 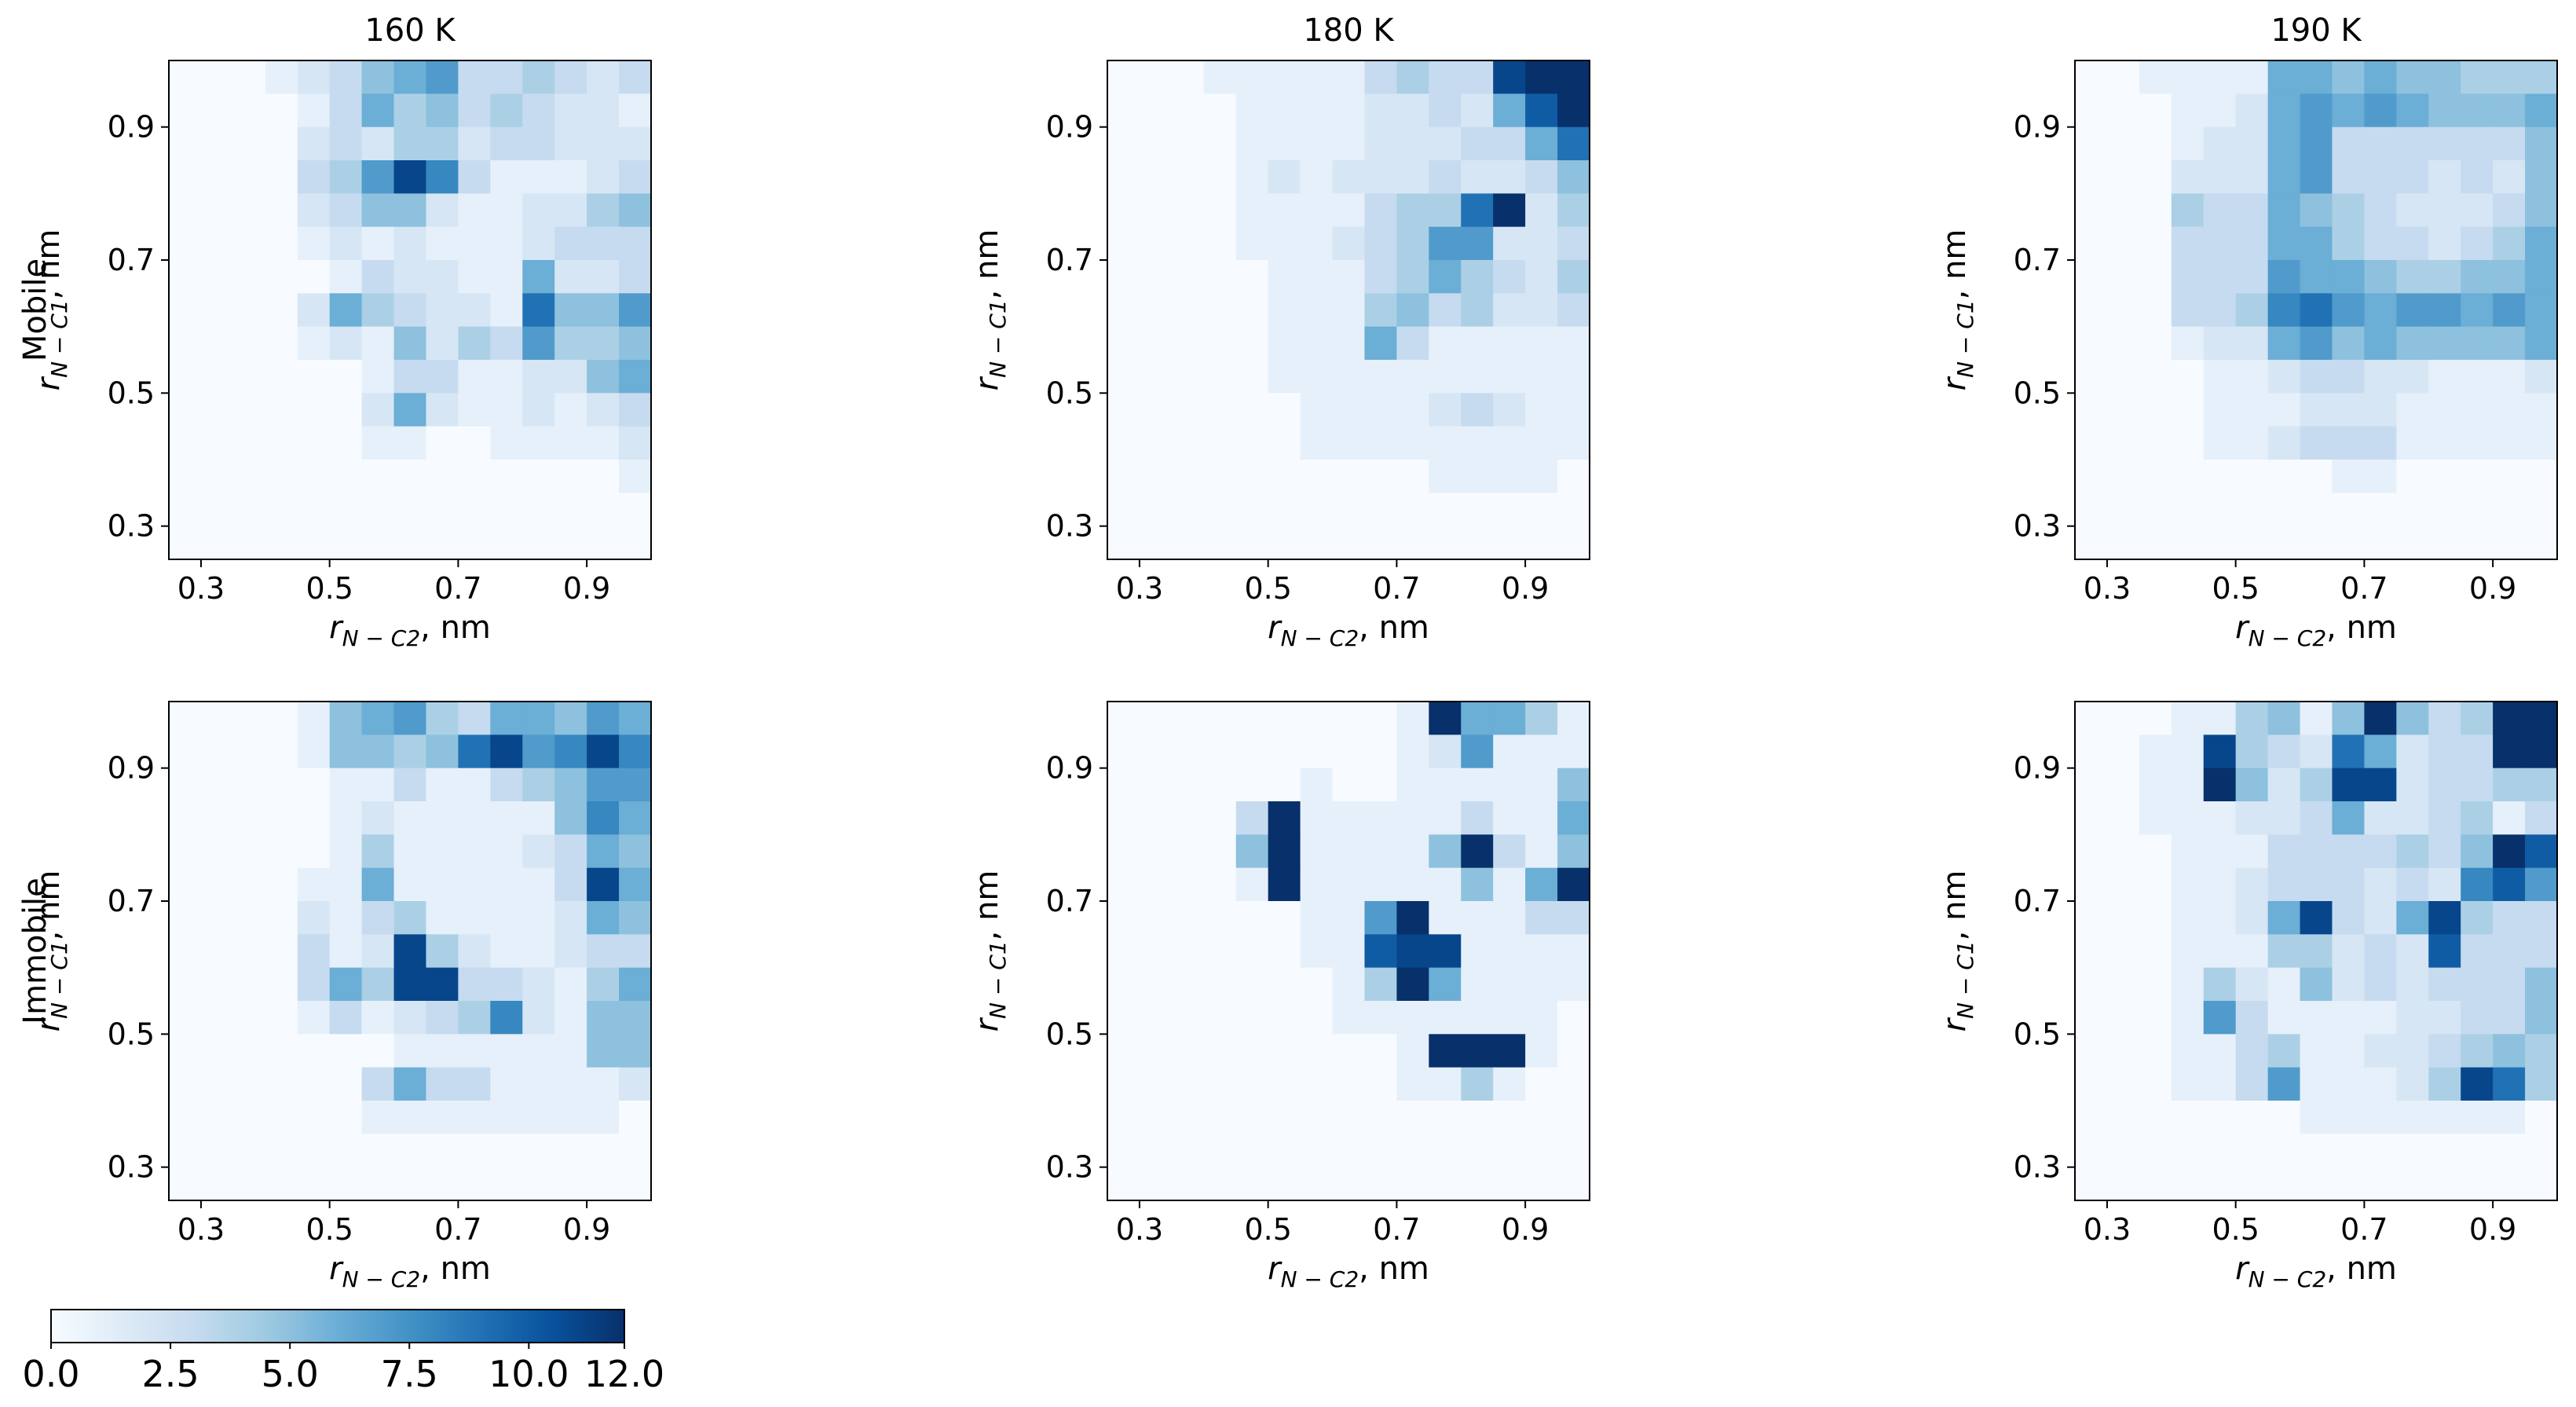 What do you see at coordinates (458, 1229) in the screenshot?
I see `x-tick-label: 0.7` at bounding box center [458, 1229].